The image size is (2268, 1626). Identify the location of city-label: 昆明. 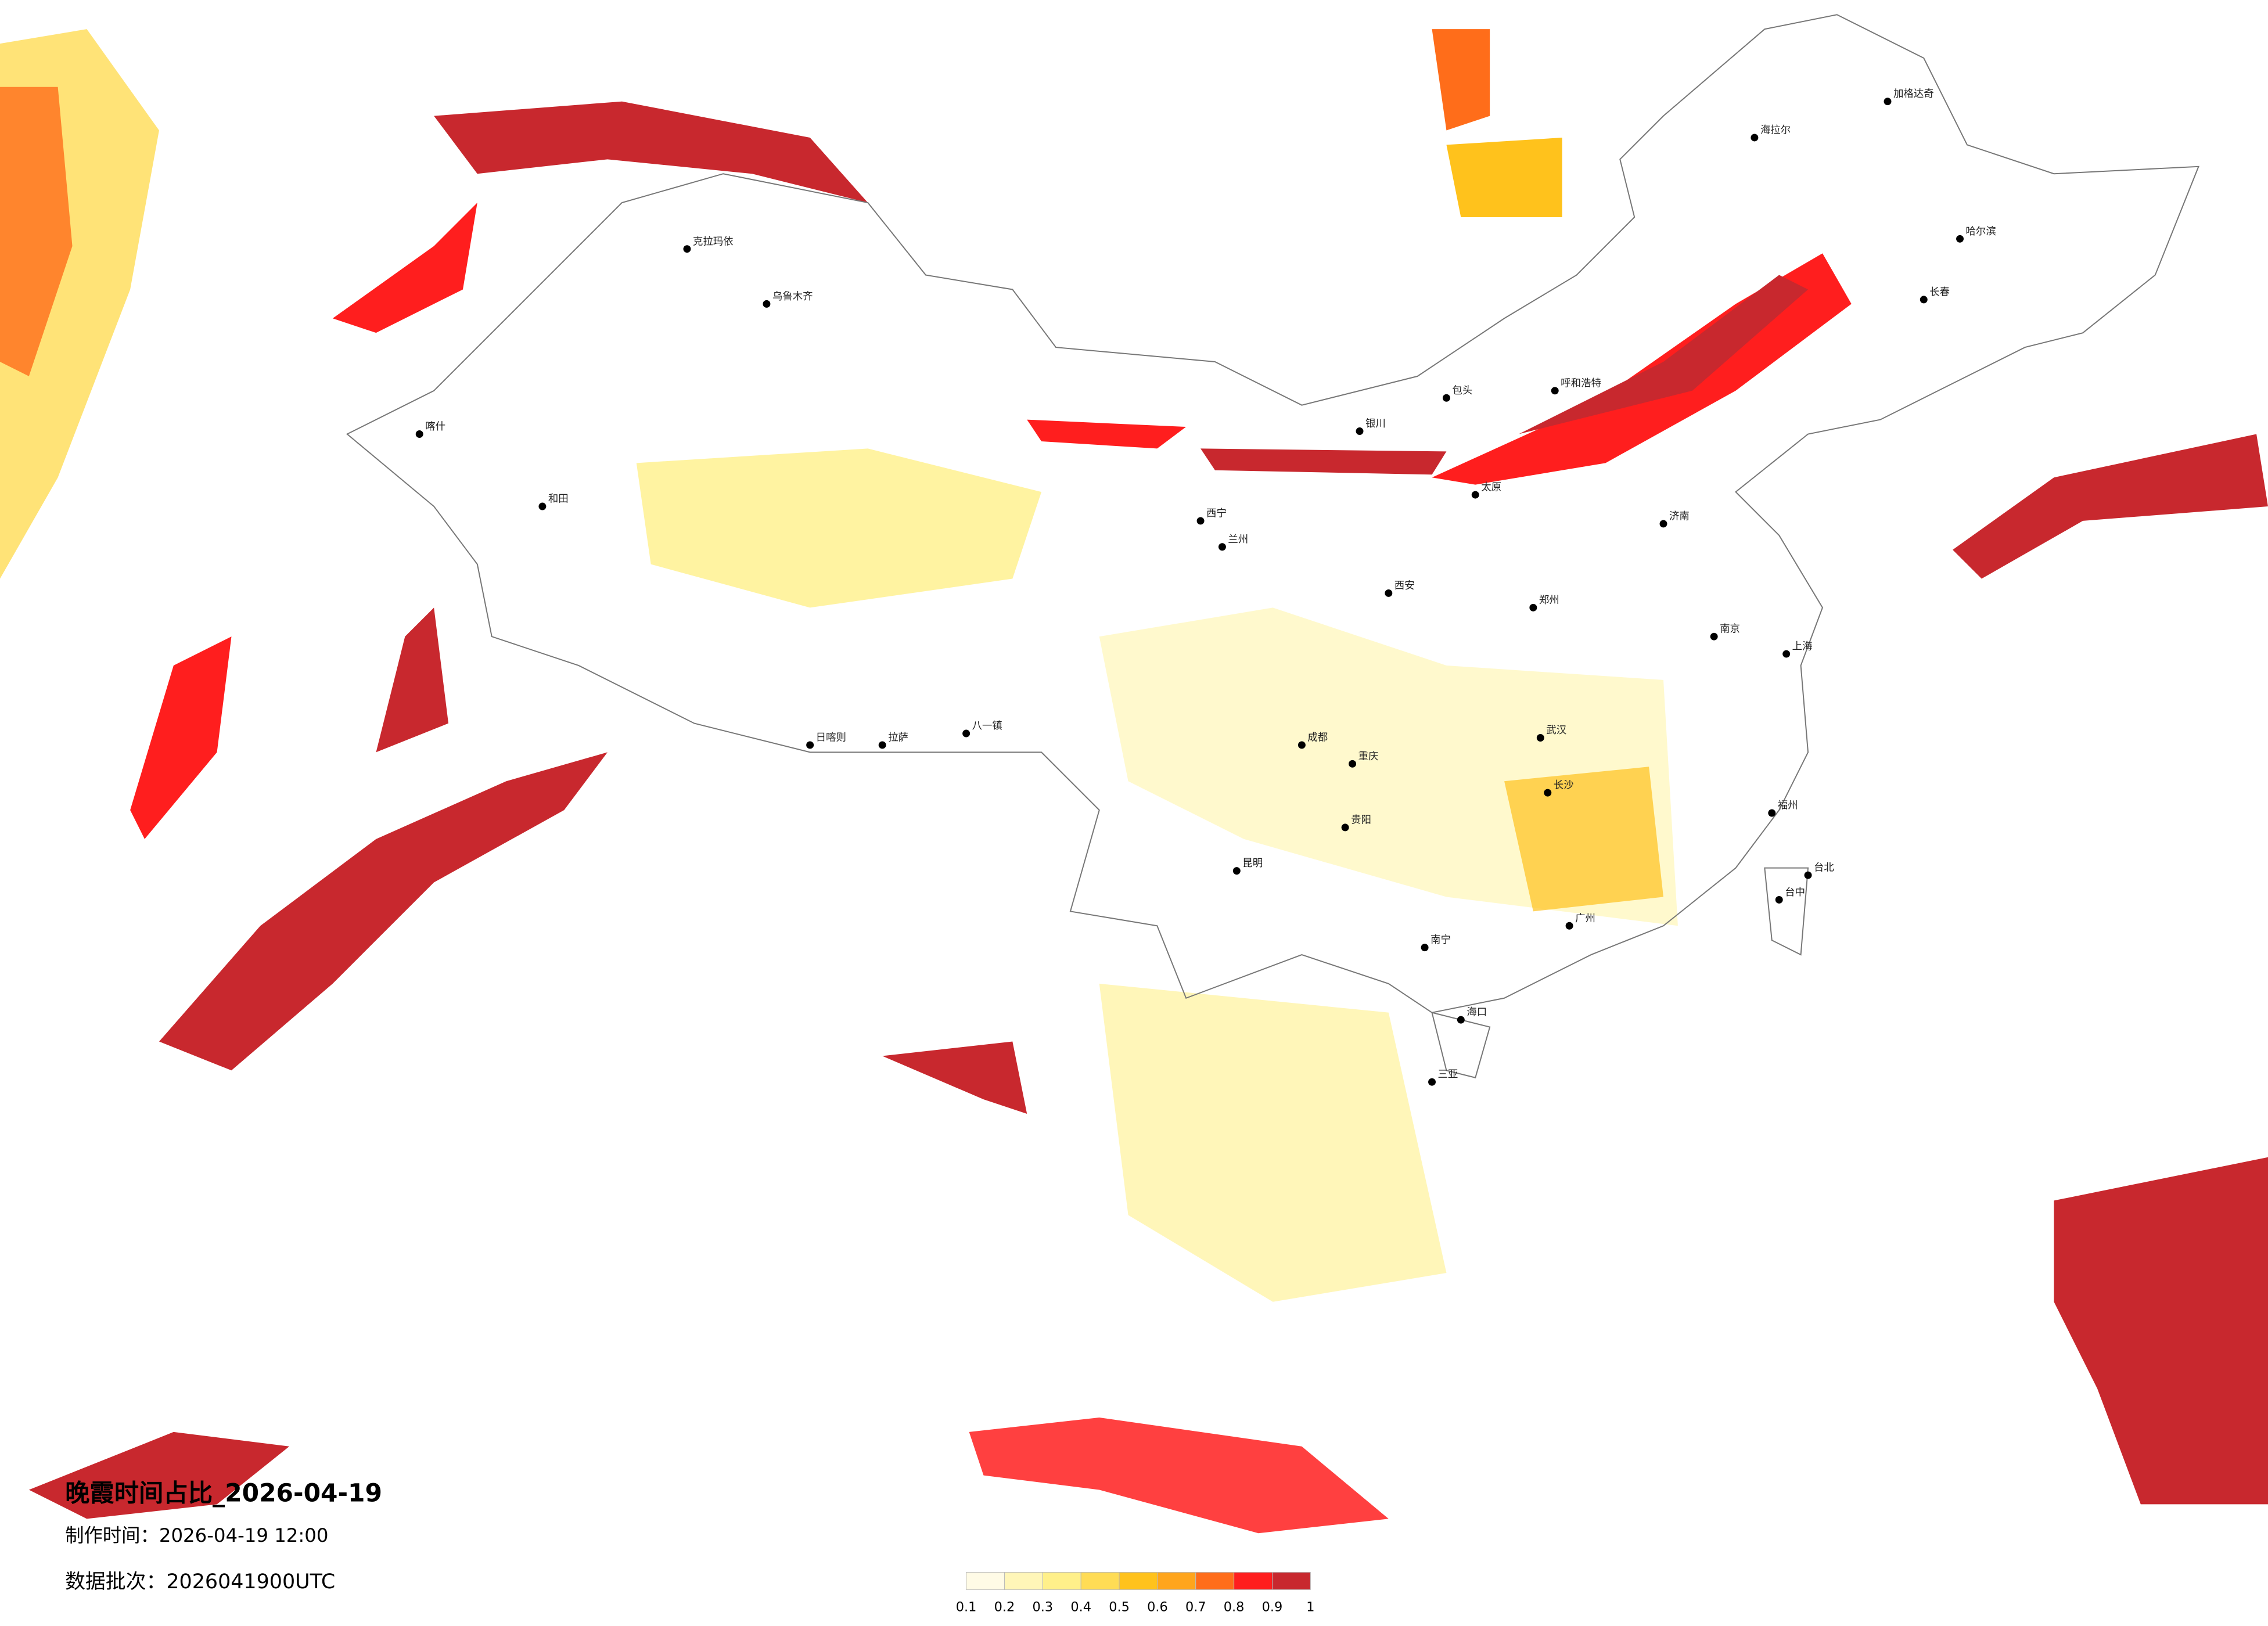
(1252, 864).